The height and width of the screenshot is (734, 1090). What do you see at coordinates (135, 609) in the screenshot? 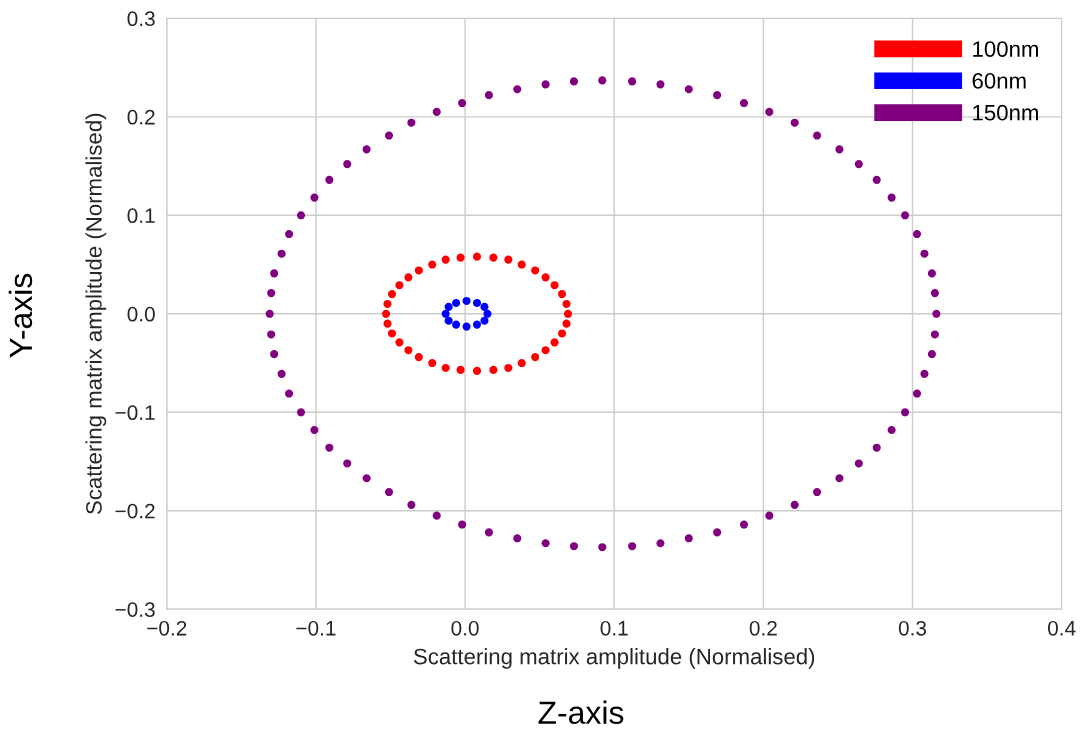
I see `y-tick-label: −0.3` at bounding box center [135, 609].